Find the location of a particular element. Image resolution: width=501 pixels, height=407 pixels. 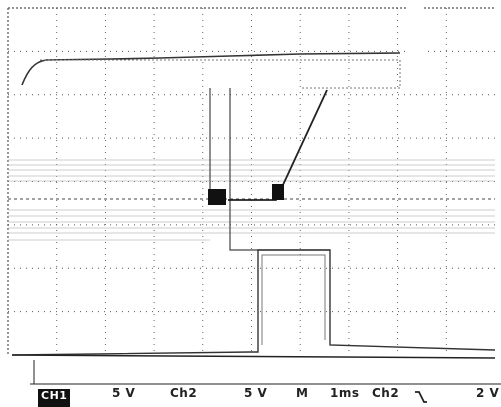

trigger-marker-right is located at coordinates (278, 192).